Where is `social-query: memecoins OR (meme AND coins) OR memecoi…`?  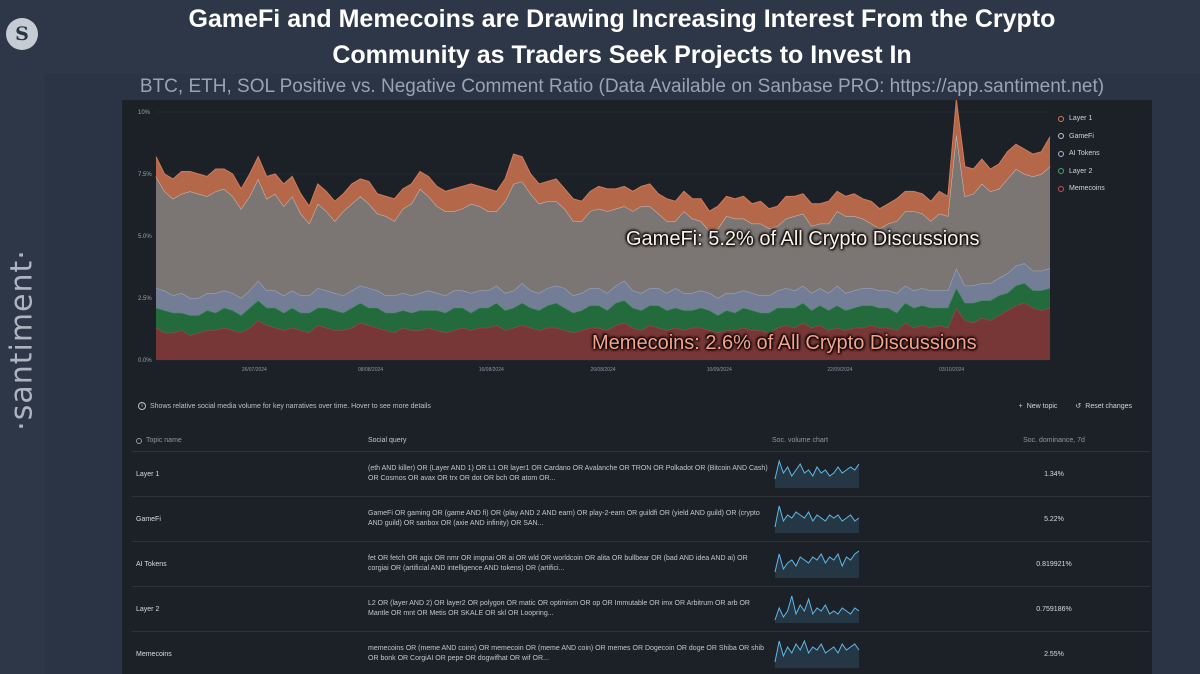
social-query: memecoins OR (meme AND coins) OR memecoi… is located at coordinates (566, 653).